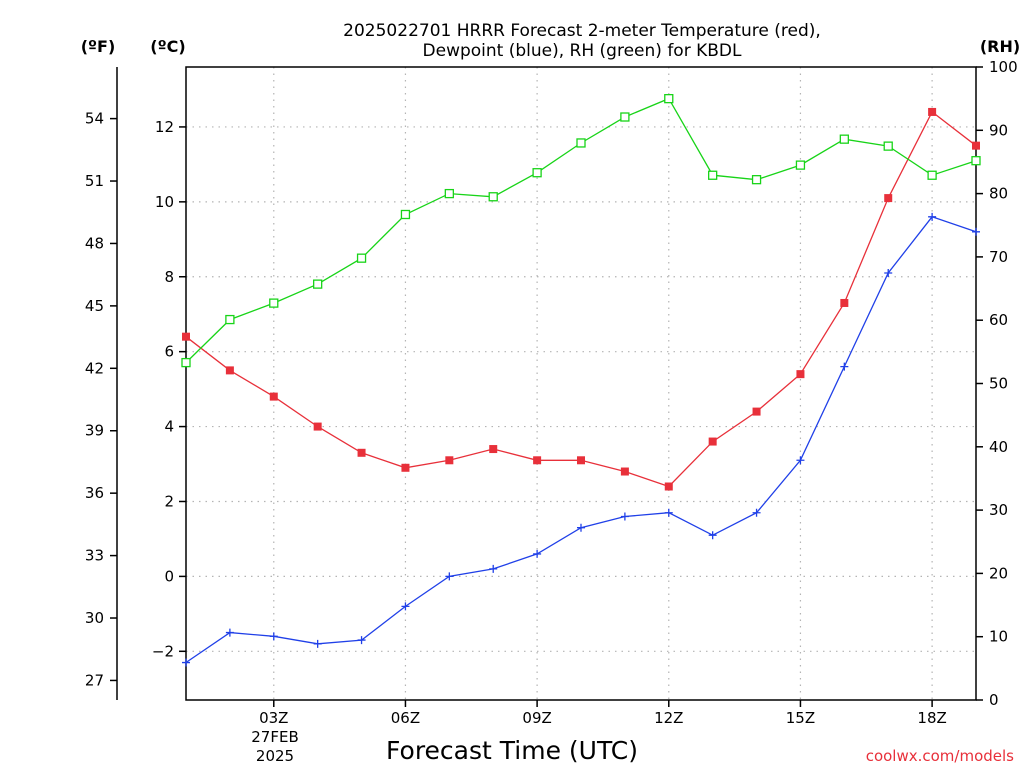  What do you see at coordinates (536, 718) in the screenshot?
I see `x-tick-label: 09Z` at bounding box center [536, 718].